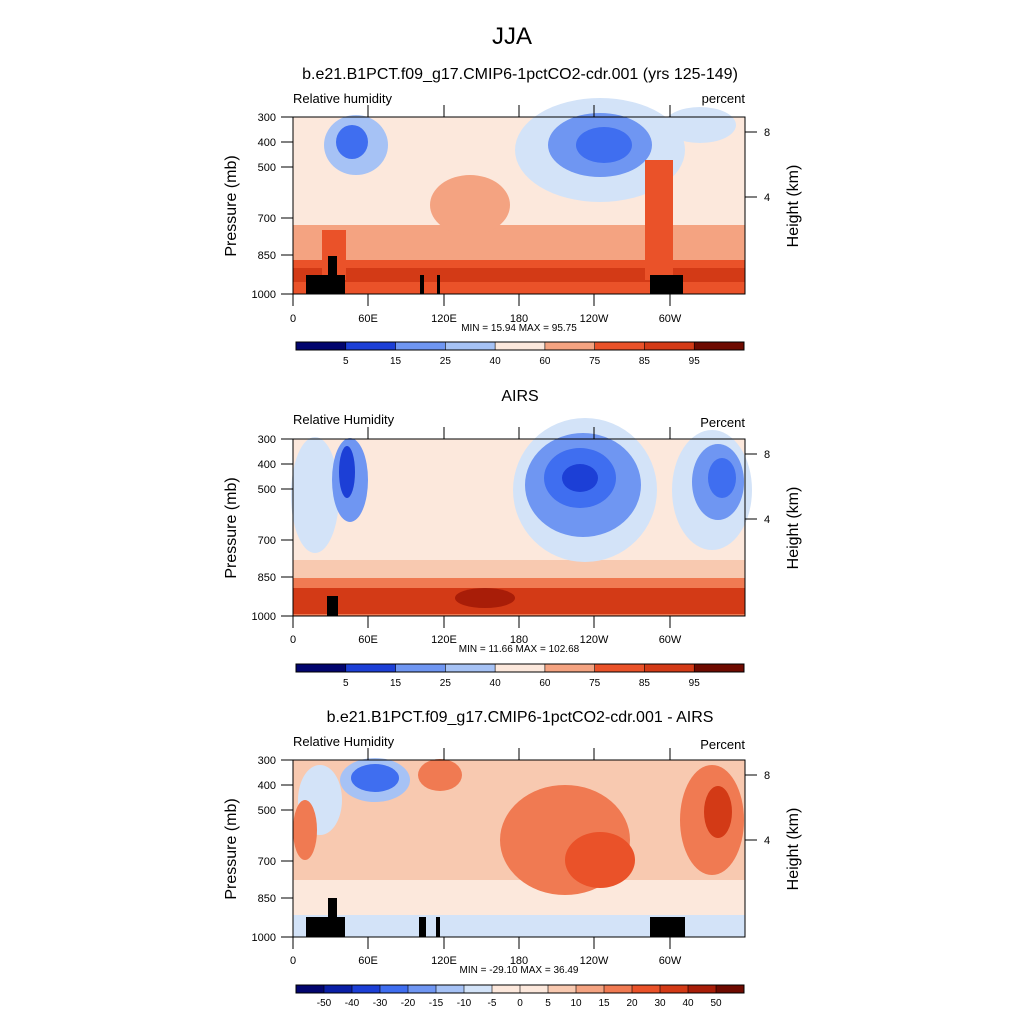  Describe the element at coordinates (485, 598) in the screenshot. I see `panel-2-moist-core` at that location.